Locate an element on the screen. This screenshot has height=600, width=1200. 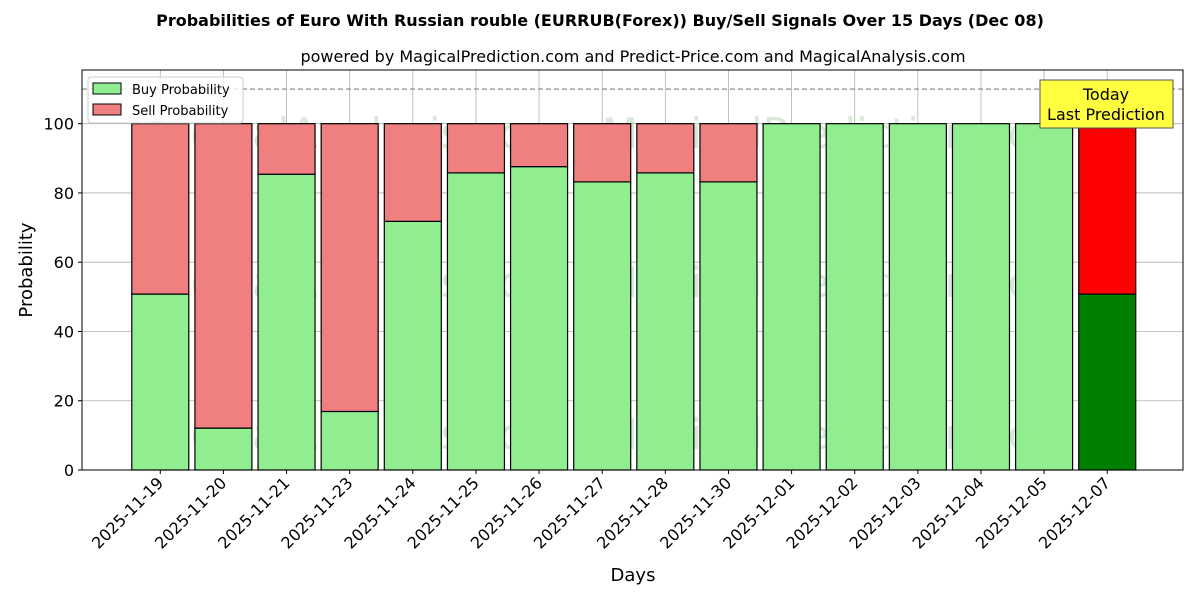
legend-label-sell: Sell Probability is located at coordinates (180, 111).